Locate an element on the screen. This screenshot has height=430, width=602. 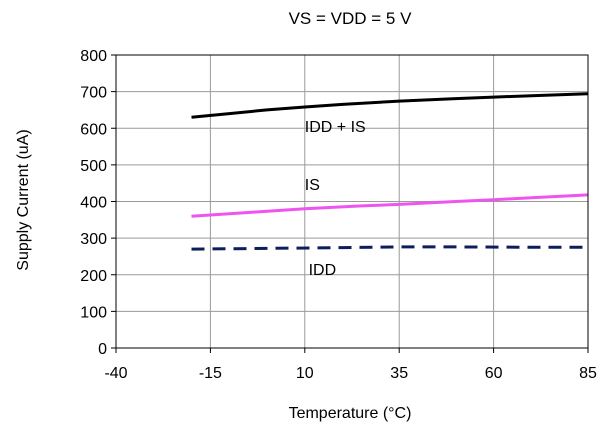
x-tick-label: 60 is located at coordinates (494, 373).